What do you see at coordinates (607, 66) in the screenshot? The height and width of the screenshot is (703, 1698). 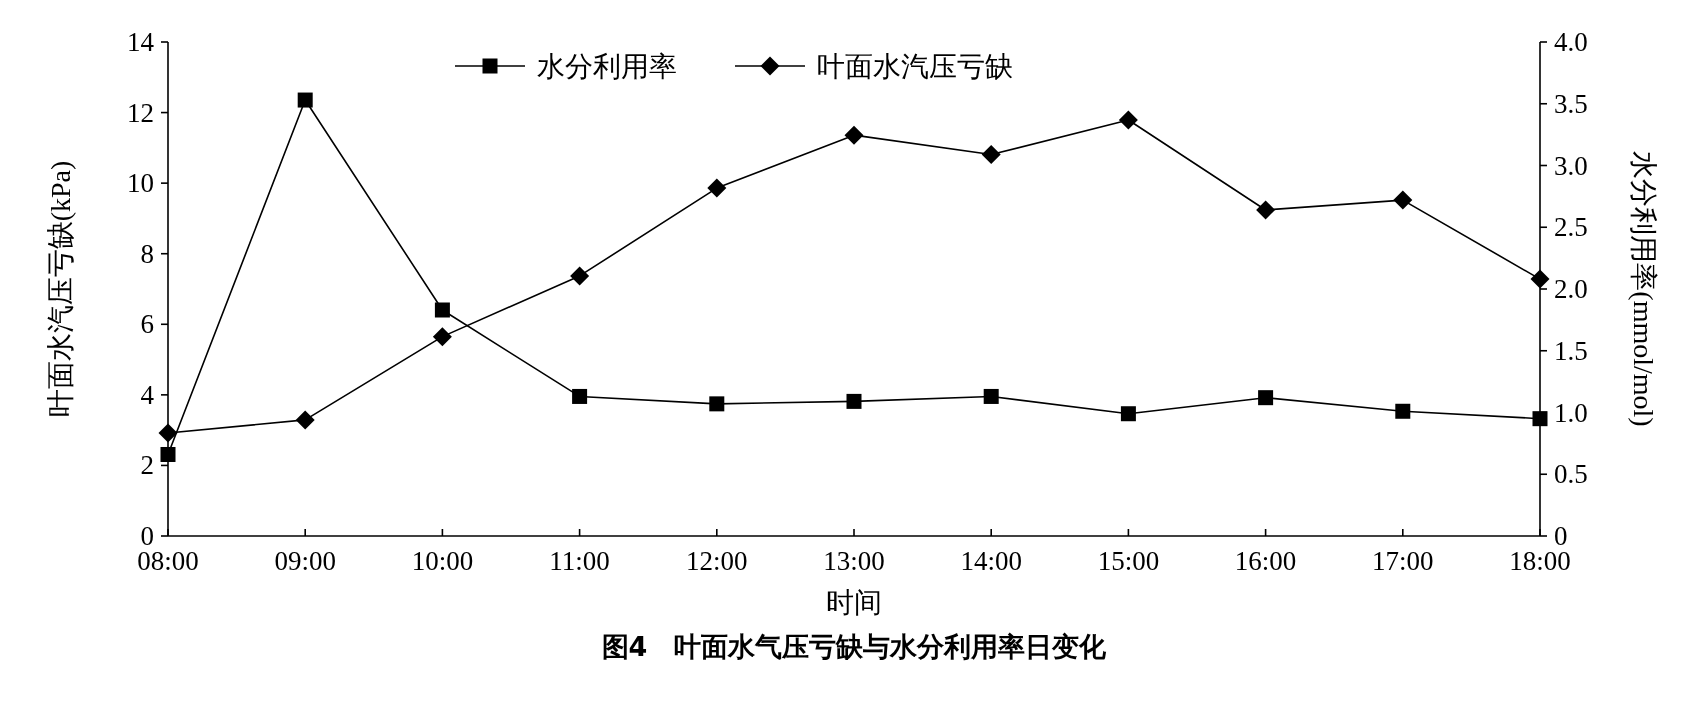 I see `legend-label: 水分利用率` at bounding box center [607, 66].